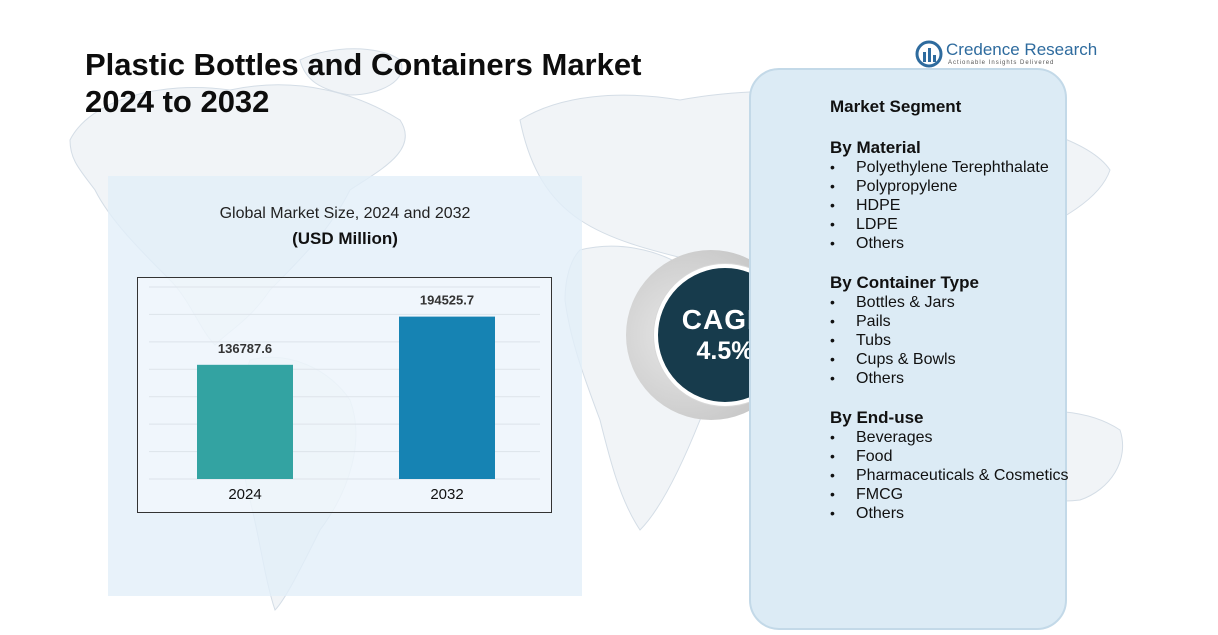 Image resolution: width=1218 pixels, height=635 pixels. What do you see at coordinates (344, 394) in the screenshot?
I see `bar-chart: 136787.6 2024 194525.7 2032` at bounding box center [344, 394].